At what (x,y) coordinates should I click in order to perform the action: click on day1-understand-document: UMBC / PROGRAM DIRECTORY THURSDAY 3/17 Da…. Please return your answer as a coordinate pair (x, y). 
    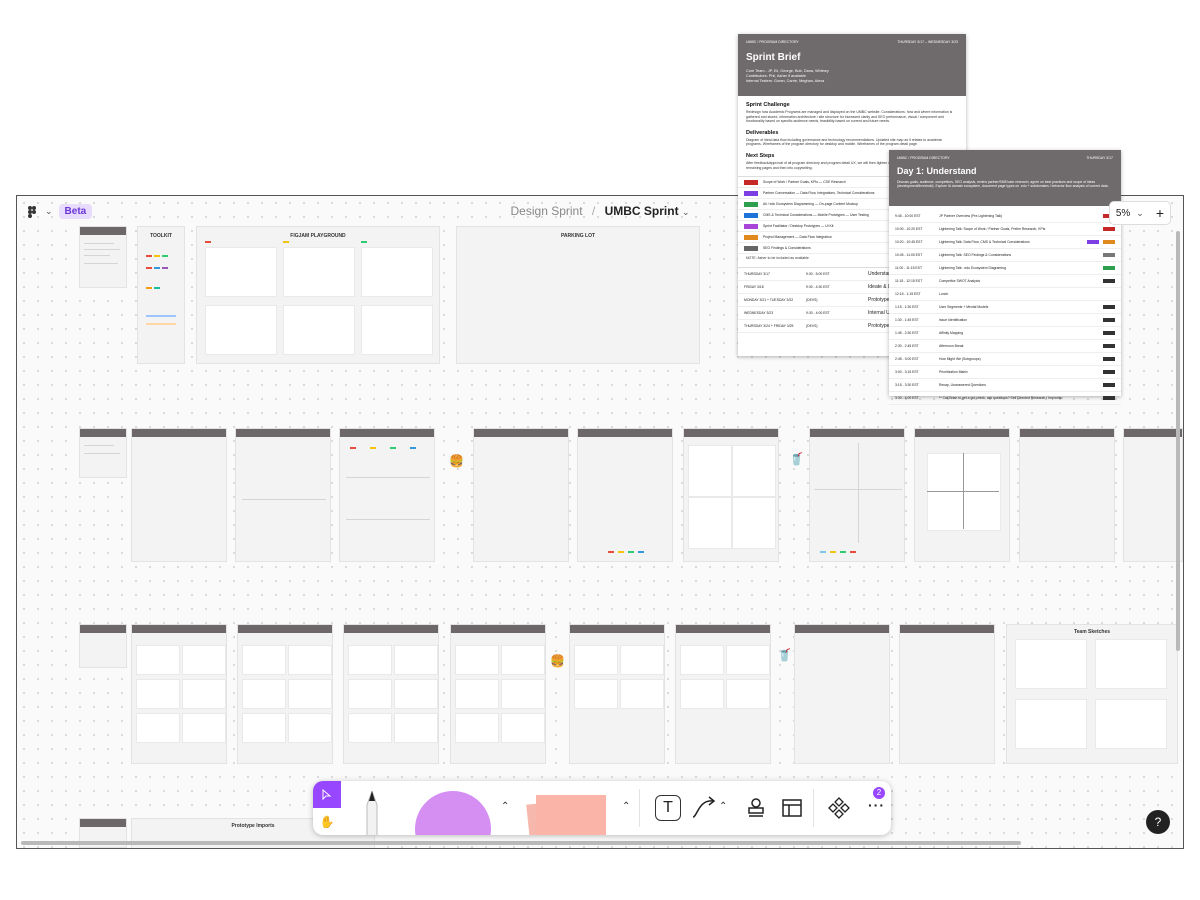
    Looking at the image, I should click on (1005, 277).